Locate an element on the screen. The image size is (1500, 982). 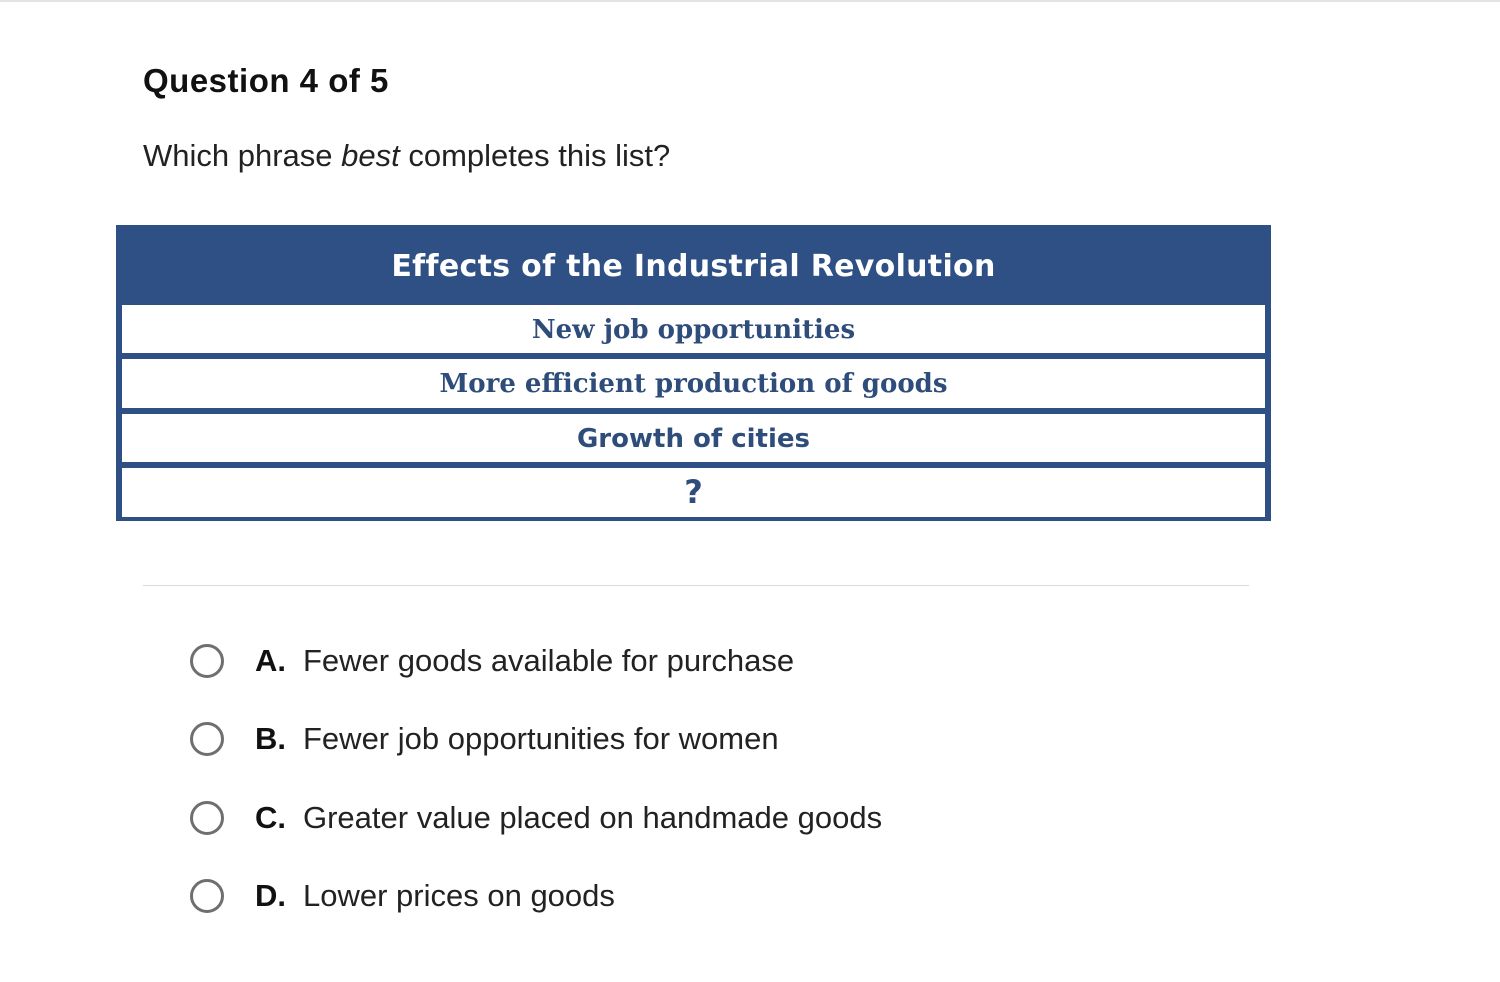
table-row: Growth of cities is located at coordinates (693, 438).